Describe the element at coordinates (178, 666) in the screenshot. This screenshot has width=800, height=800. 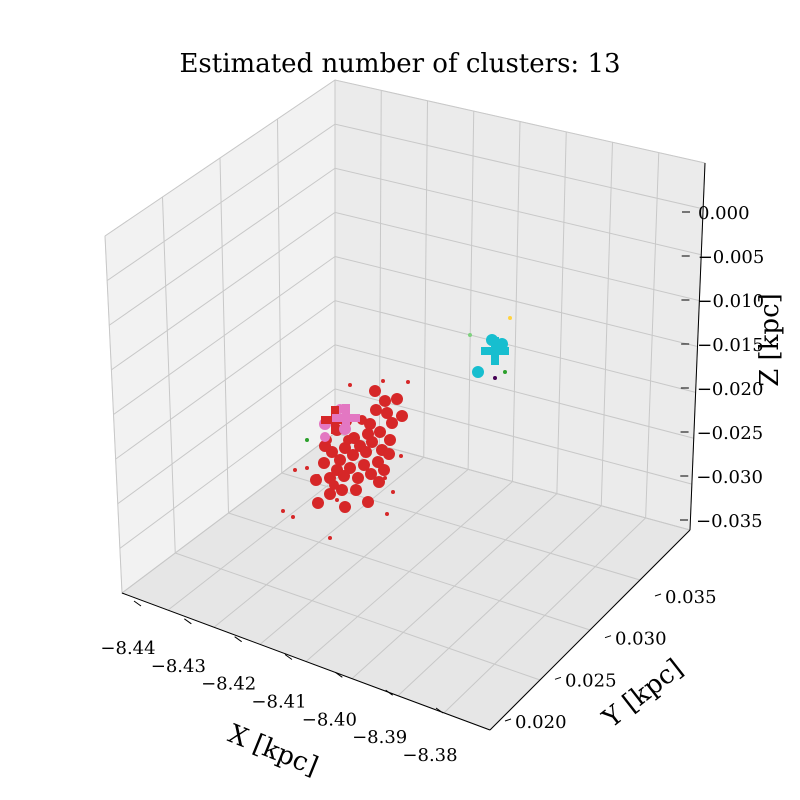
I see `x-tick-label: −8.43` at that location.